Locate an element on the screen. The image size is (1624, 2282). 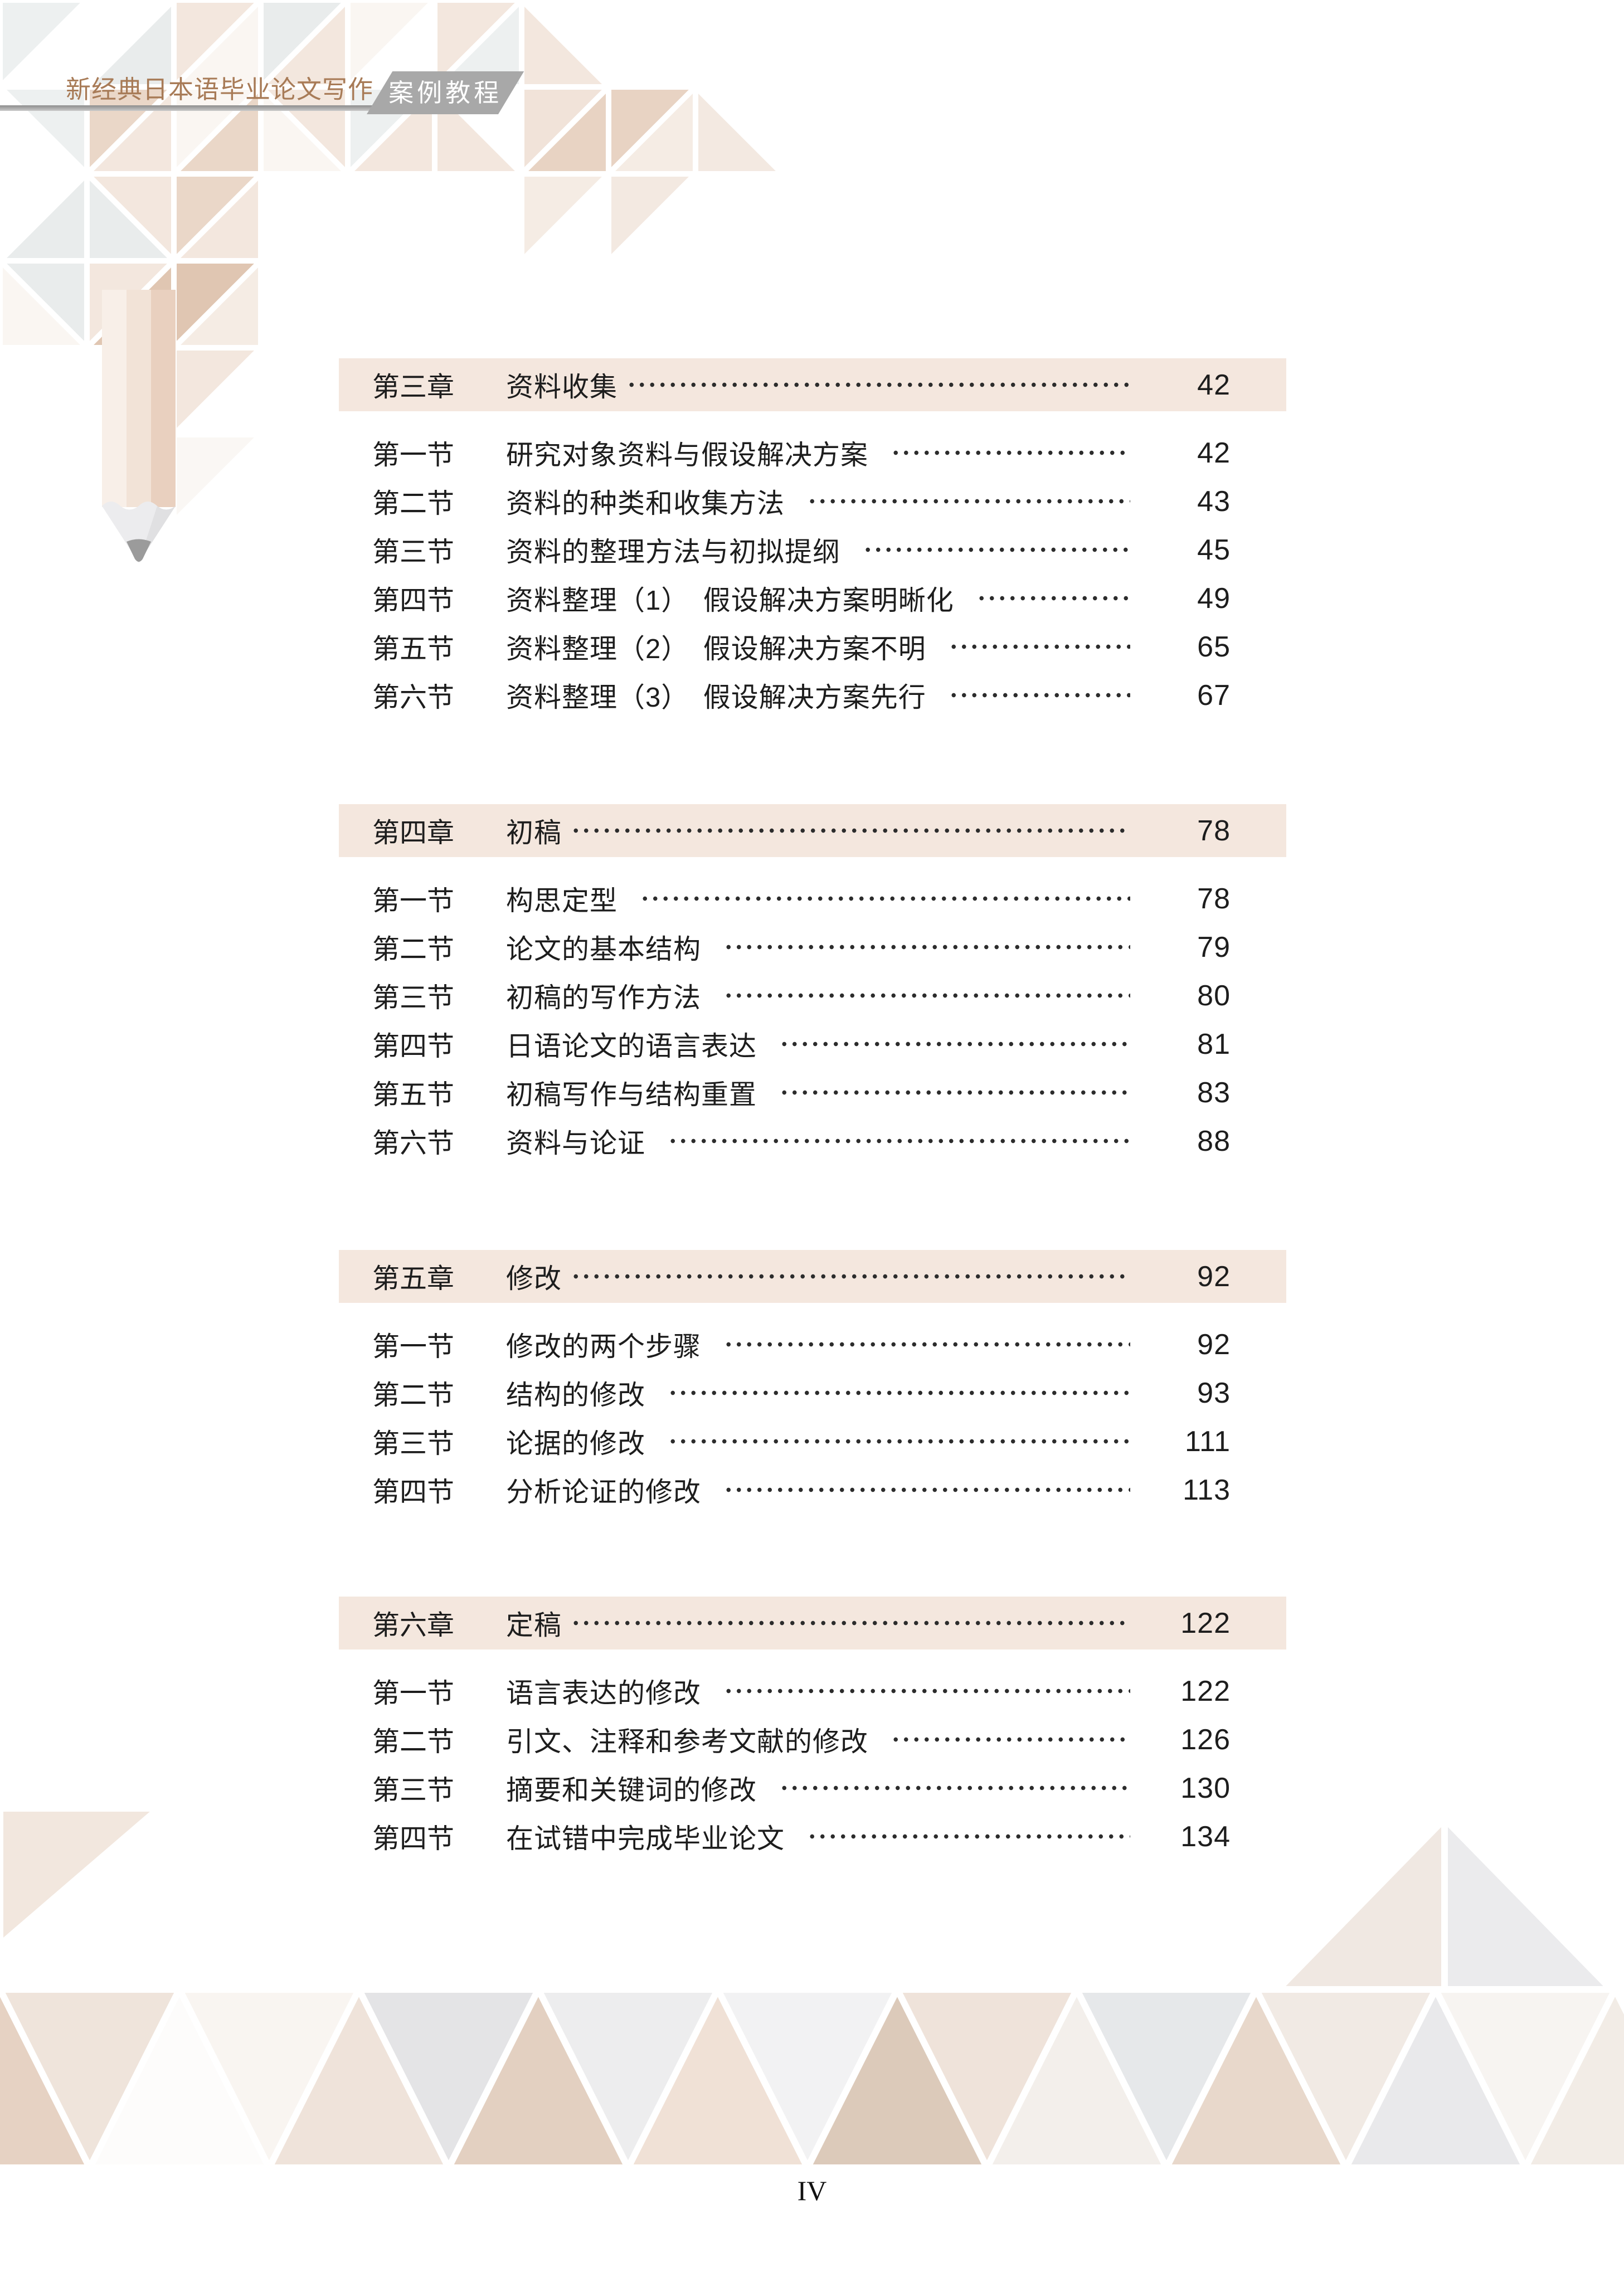
chapter-title: 定稿 is located at coordinates (534, 1625).